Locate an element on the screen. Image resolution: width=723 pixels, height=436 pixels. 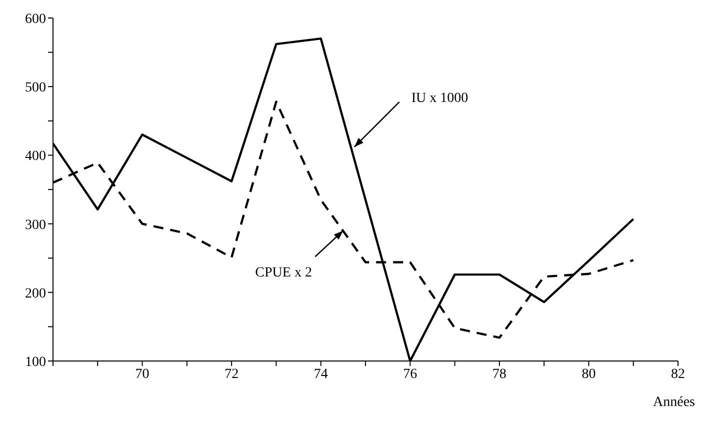
annotation: IU x 1000 is located at coordinates (439, 98).